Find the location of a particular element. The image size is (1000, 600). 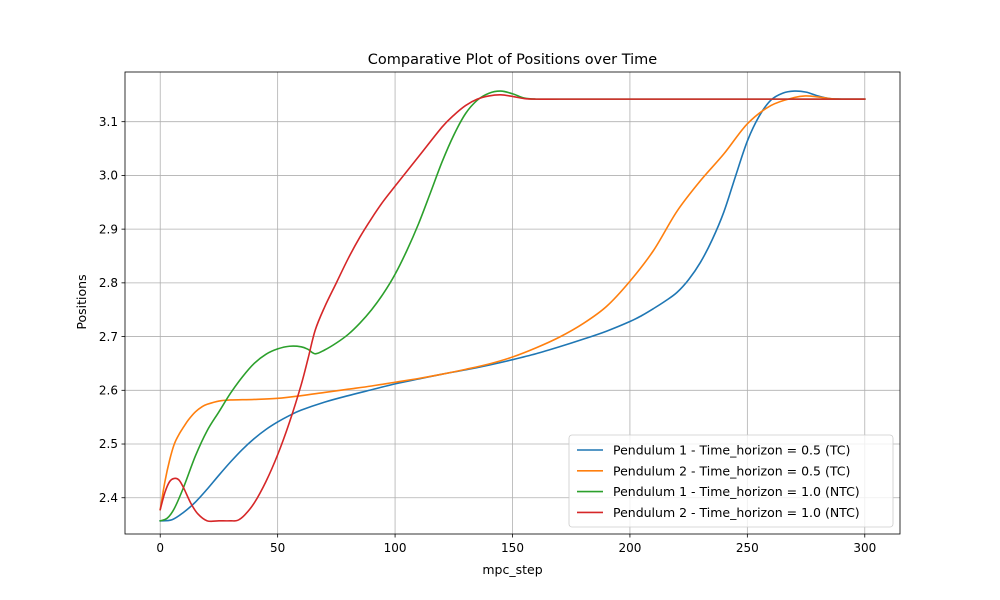

x-tick-label: 100 is located at coordinates (395, 548).